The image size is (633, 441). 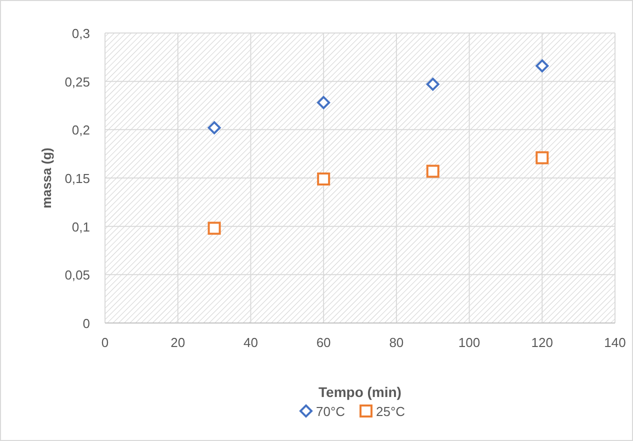 What do you see at coordinates (542, 342) in the screenshot?
I see `x-tick-label: 120` at bounding box center [542, 342].